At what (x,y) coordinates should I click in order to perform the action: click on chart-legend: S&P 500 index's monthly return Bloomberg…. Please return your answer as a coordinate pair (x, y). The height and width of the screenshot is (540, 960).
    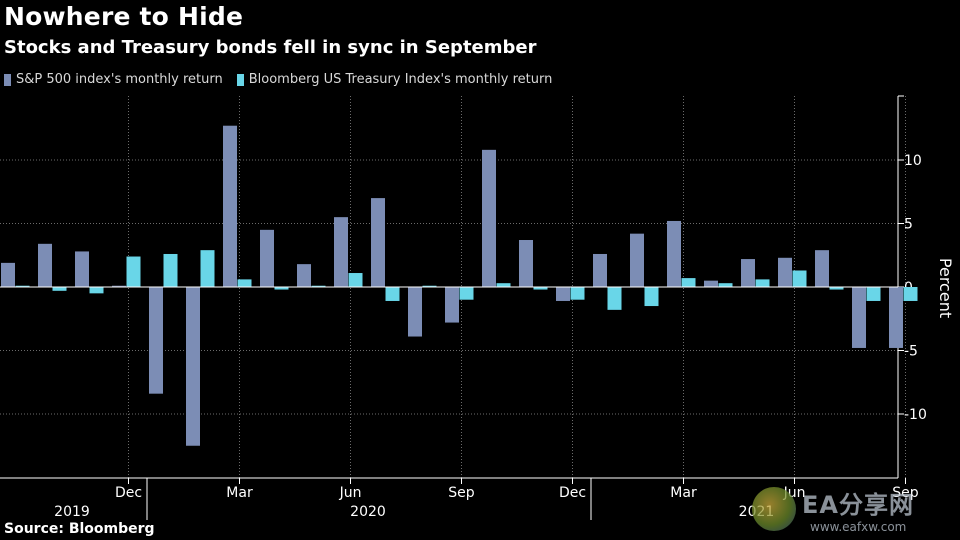
    Looking at the image, I should click on (285, 79).